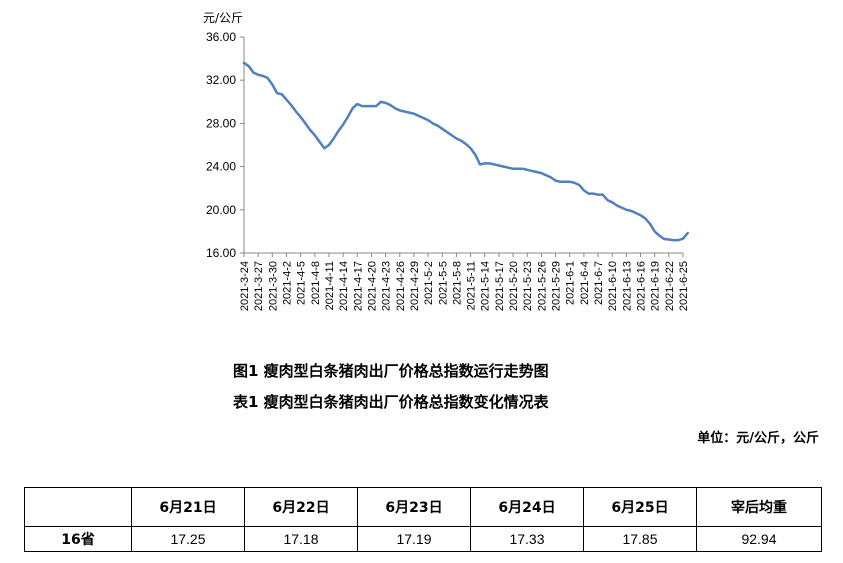  I want to click on x-tick-label: 2021-6-7, so click(599, 283).